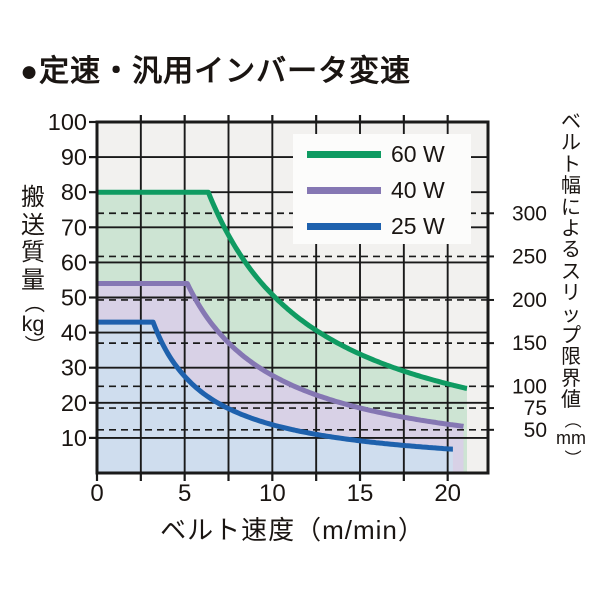  What do you see at coordinates (529, 386) in the screenshot?
I see `right-axis-tick-label: 100` at bounding box center [529, 386].